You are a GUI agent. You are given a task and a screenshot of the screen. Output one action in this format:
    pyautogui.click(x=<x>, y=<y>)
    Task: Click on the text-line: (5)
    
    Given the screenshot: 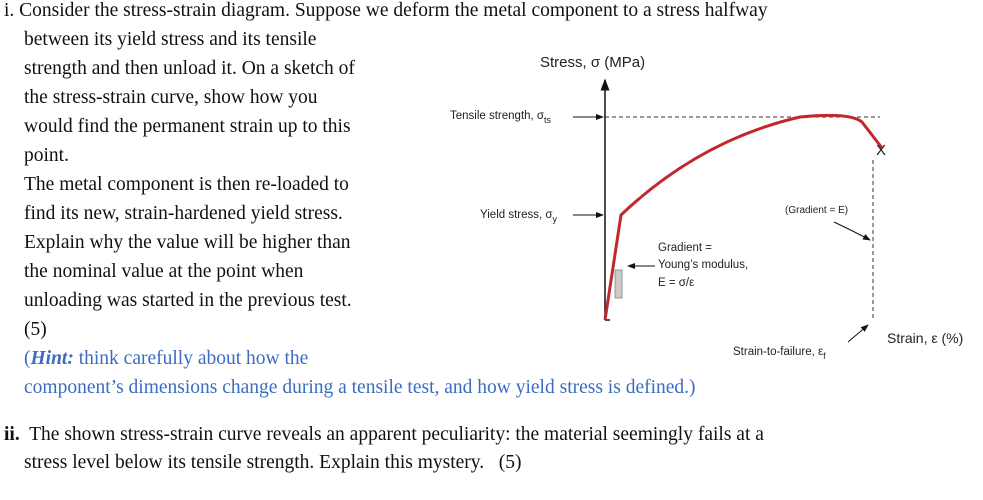 What is the action you would take?
    pyautogui.click(x=35, y=329)
    